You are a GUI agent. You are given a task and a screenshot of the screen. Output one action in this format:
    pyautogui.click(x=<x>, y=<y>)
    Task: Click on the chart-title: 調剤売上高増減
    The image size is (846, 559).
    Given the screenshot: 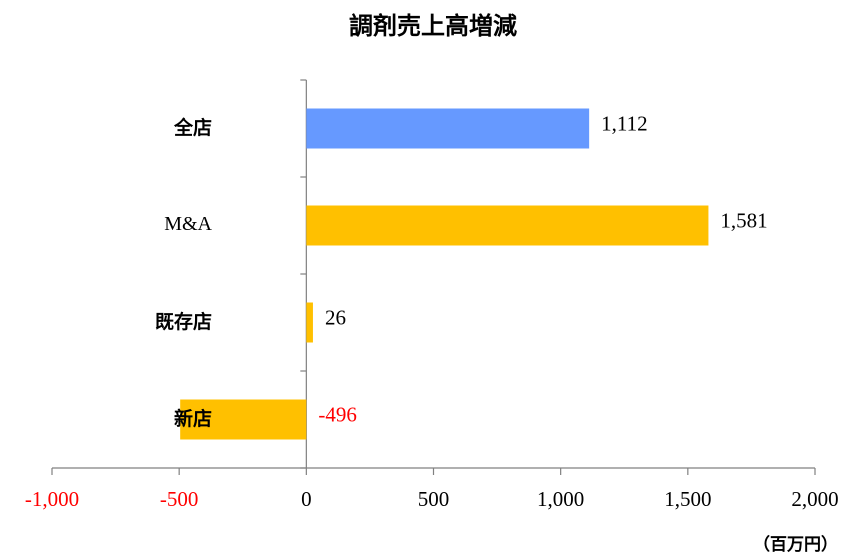 What is the action you would take?
    pyautogui.click(x=433, y=26)
    